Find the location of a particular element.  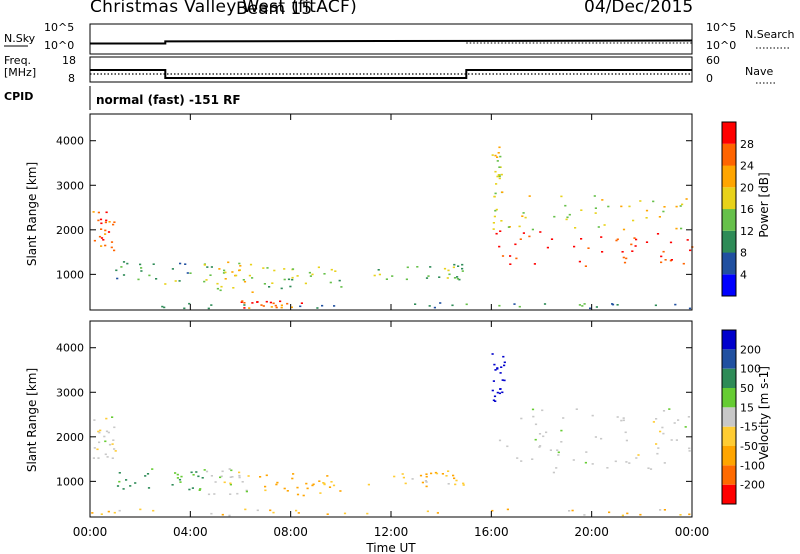

colorbar-tick-label: -15 is located at coordinates (749, 427).